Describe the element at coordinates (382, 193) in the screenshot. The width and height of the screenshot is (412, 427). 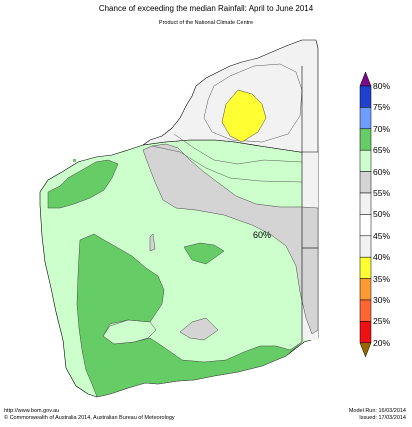
I see `legend-label: 55%` at that location.